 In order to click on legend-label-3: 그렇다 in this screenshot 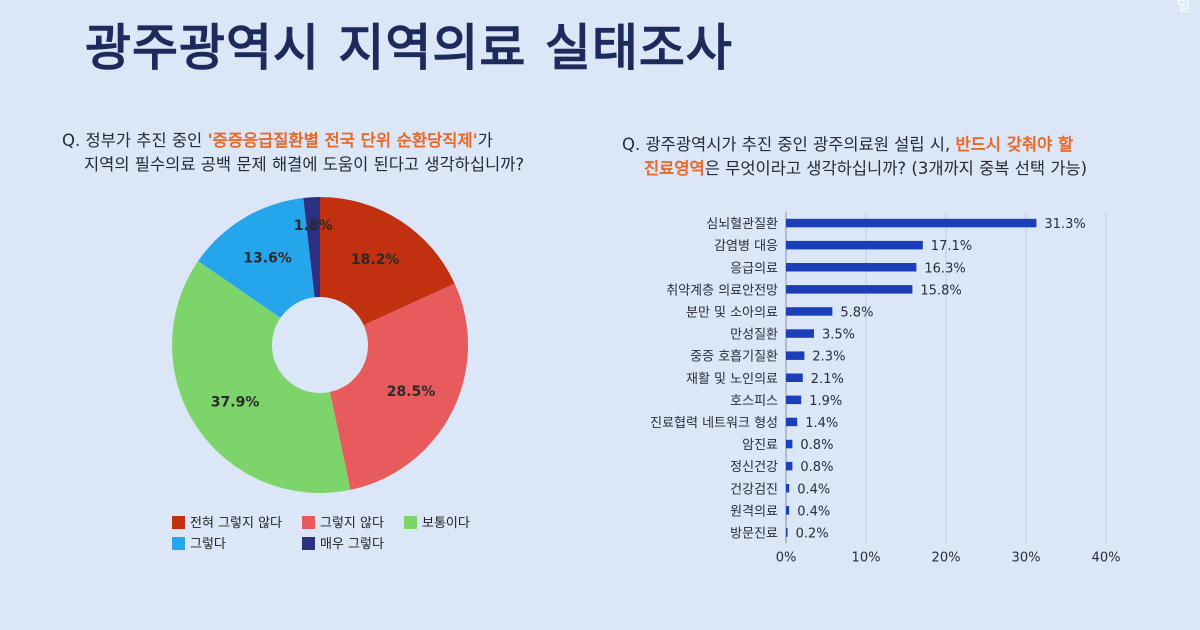, I will do `click(208, 544)`.